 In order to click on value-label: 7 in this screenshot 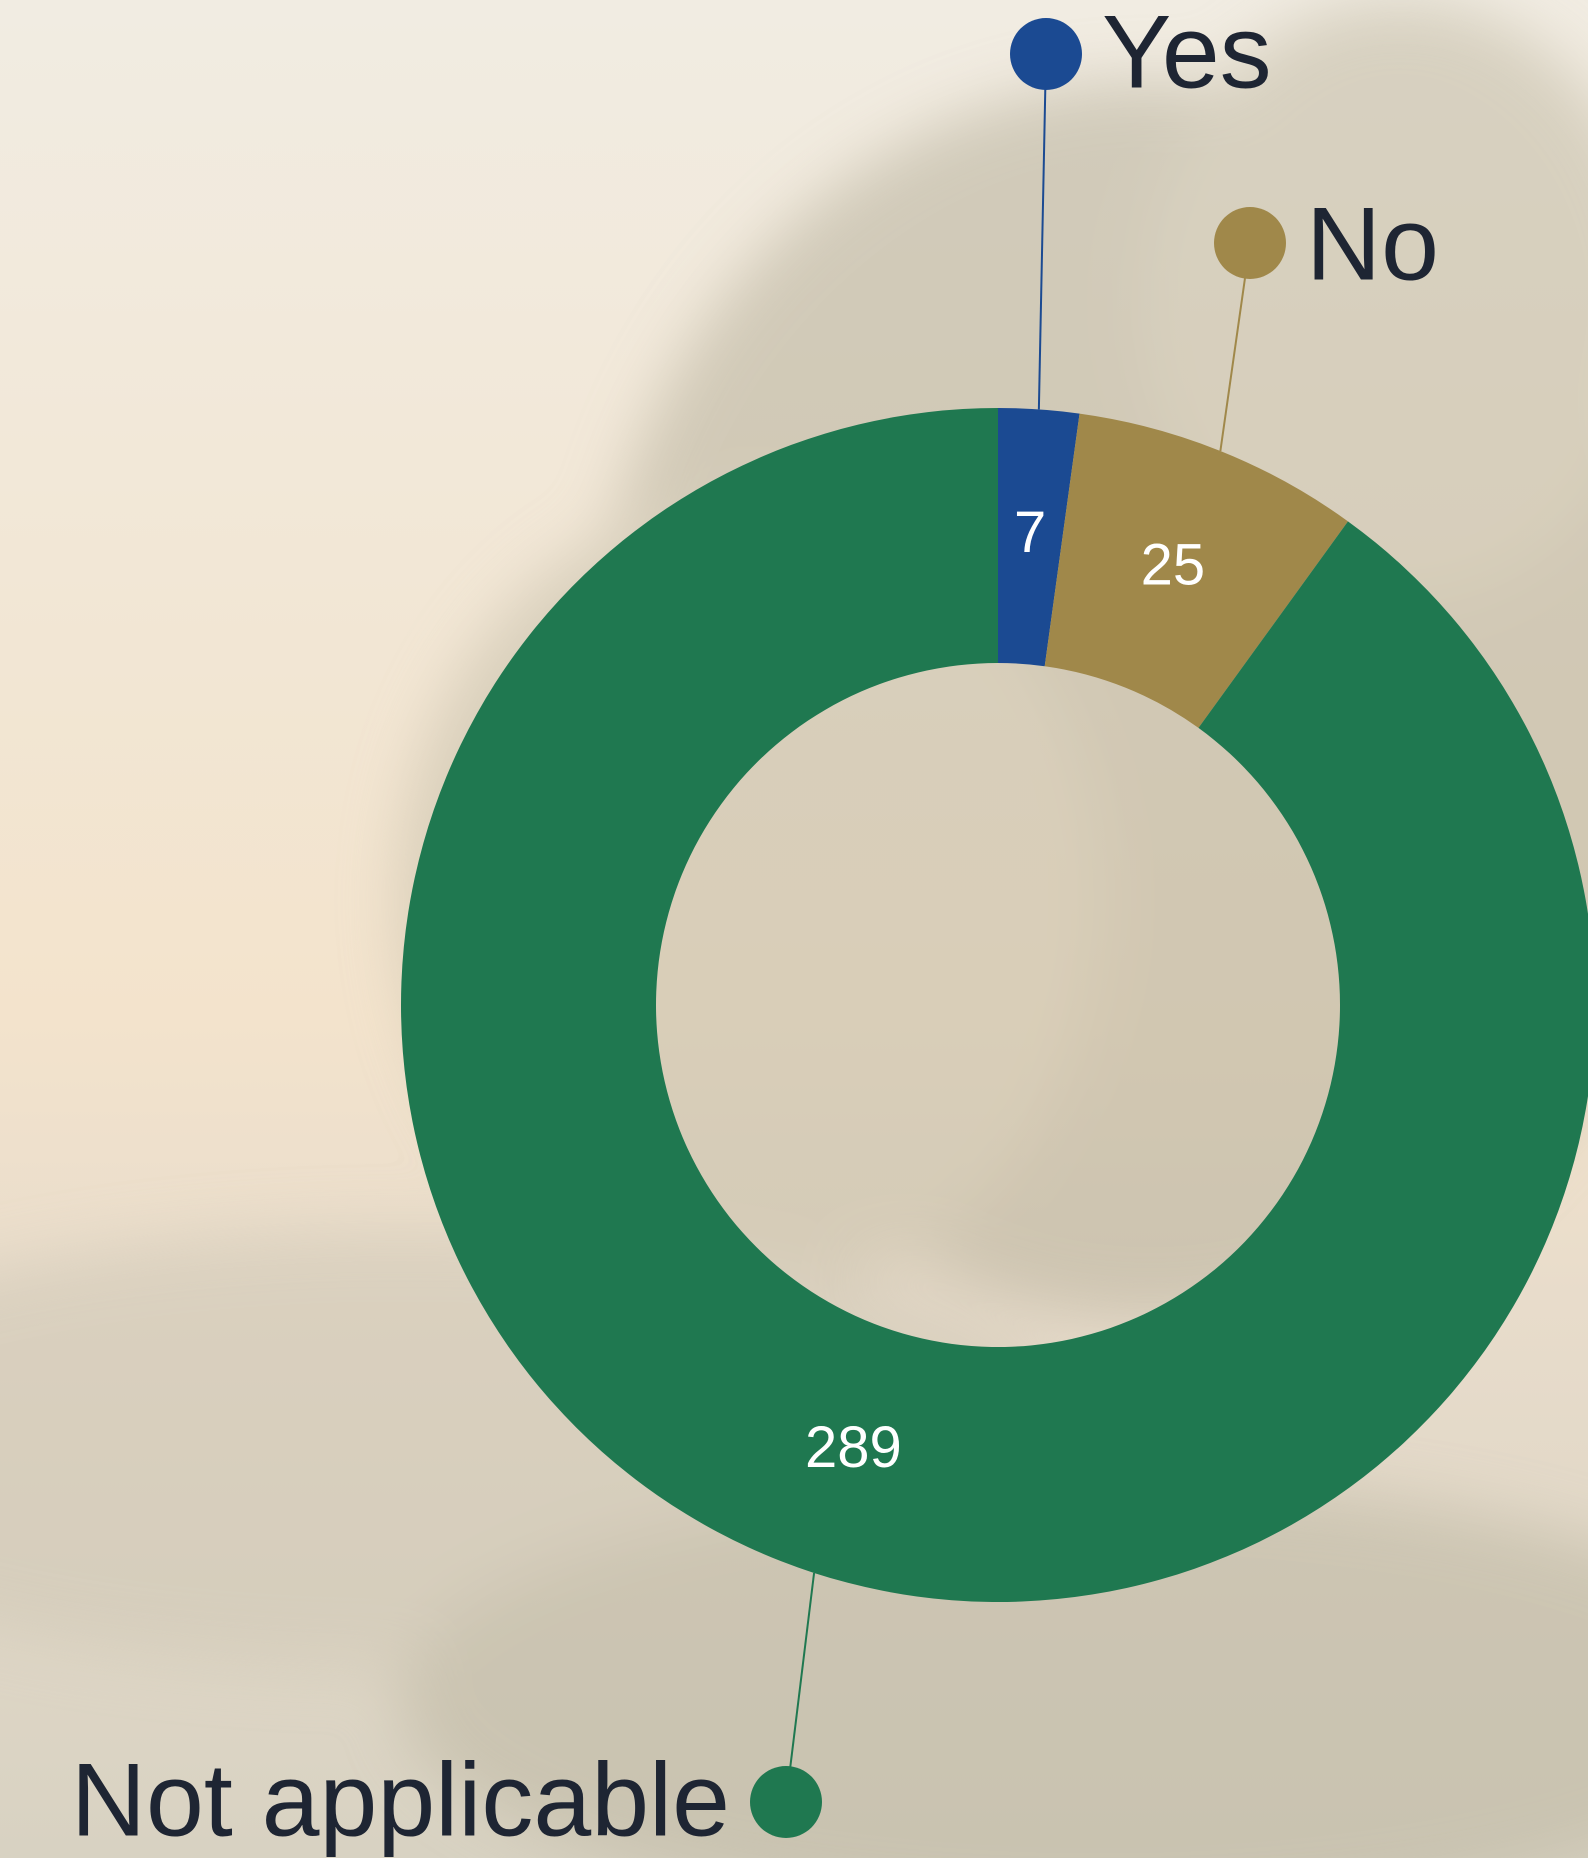, I will do `click(1030, 532)`.